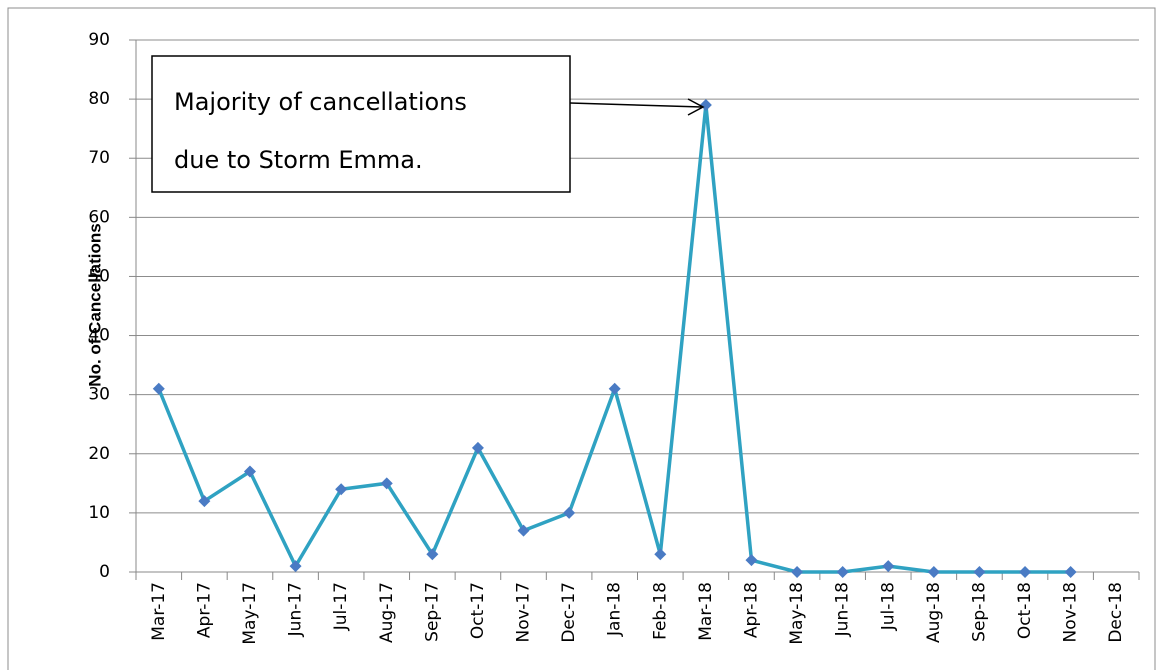 The image size is (1163, 670). I want to click on x-tick-label: May-18, so click(797, 613).